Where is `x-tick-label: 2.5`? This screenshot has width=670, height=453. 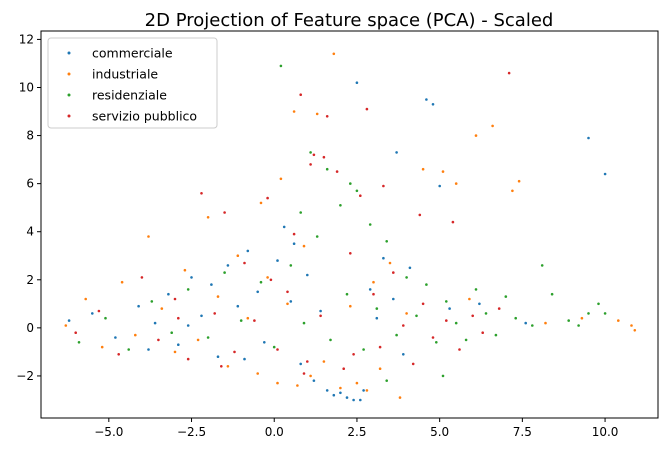
x-tick-label: 2.5 is located at coordinates (356, 432).